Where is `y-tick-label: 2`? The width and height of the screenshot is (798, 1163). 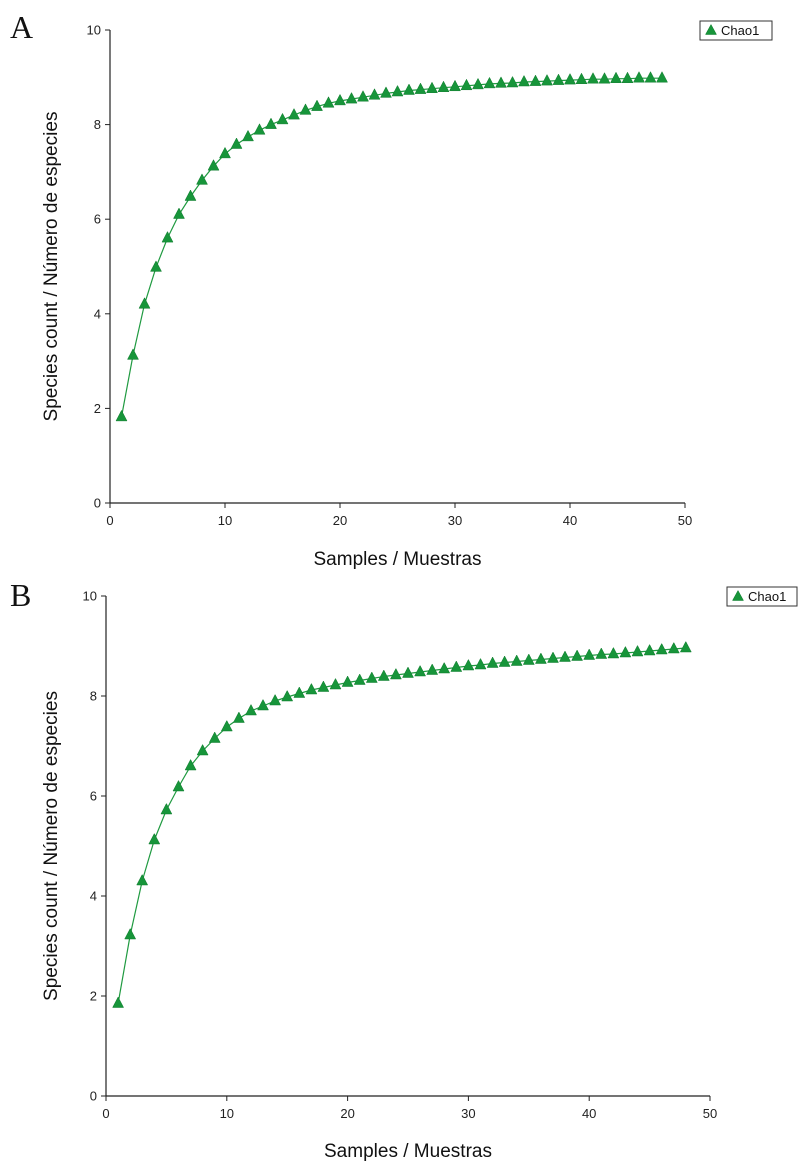 y-tick-label: 2 is located at coordinates (97, 408).